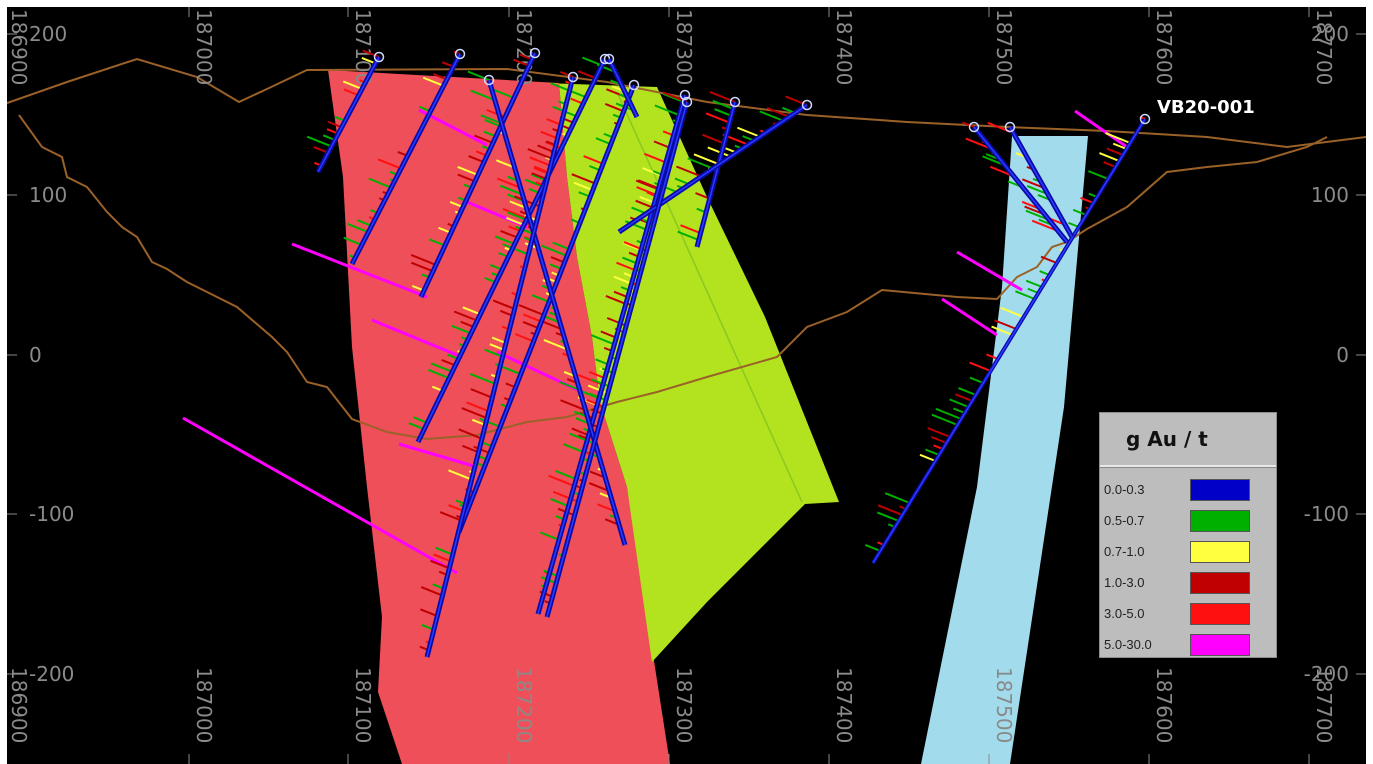 Image resolution: width=1373 pixels, height=764 pixels. I want to click on x-tick-label-top: 187500, so click(1004, 47).